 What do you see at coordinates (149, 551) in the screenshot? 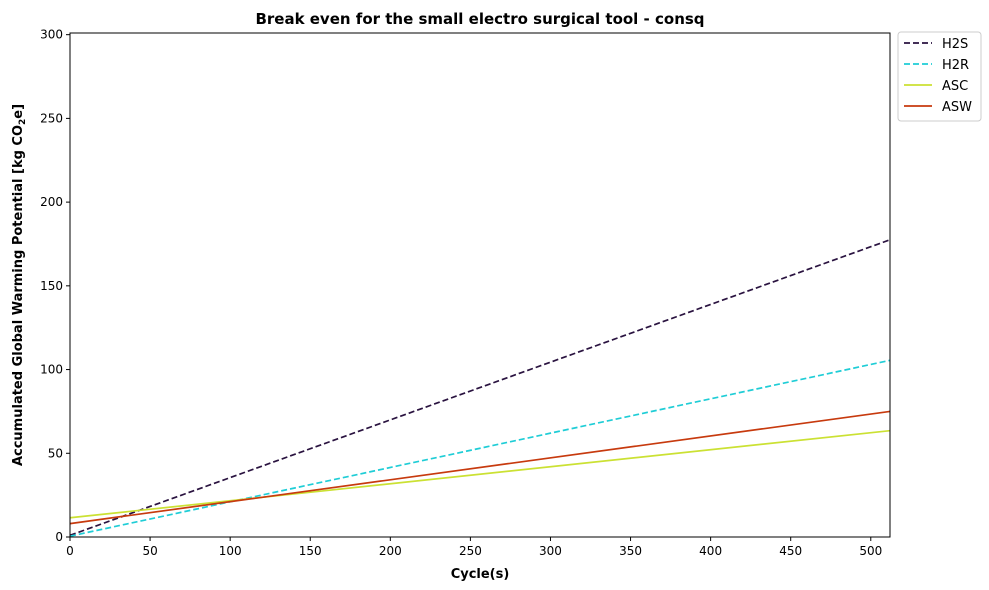
I see `x-tick-label: 50` at bounding box center [149, 551].